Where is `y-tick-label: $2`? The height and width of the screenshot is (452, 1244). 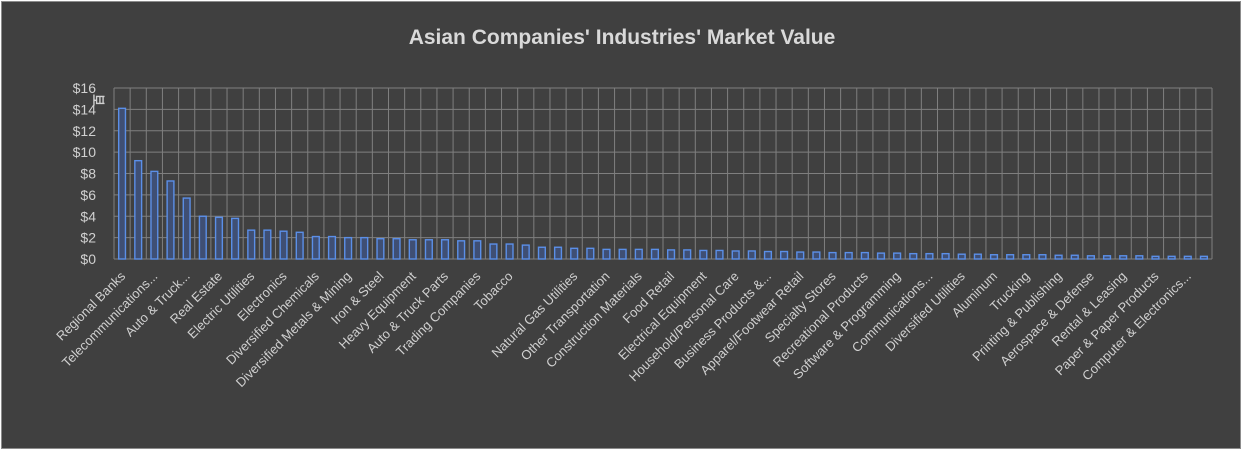 y-tick-label: $2 is located at coordinates (88, 238).